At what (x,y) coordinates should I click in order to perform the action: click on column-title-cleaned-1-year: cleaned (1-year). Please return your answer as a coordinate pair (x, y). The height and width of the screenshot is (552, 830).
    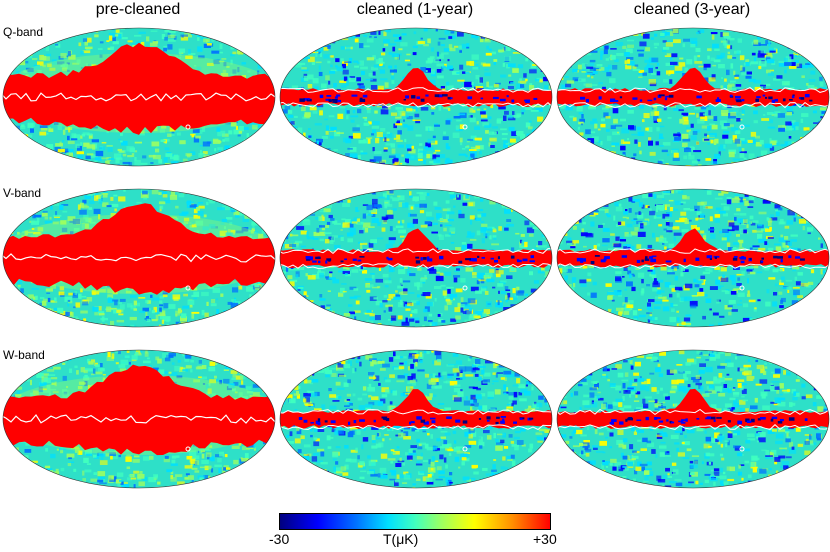
    Looking at the image, I should click on (415, 9).